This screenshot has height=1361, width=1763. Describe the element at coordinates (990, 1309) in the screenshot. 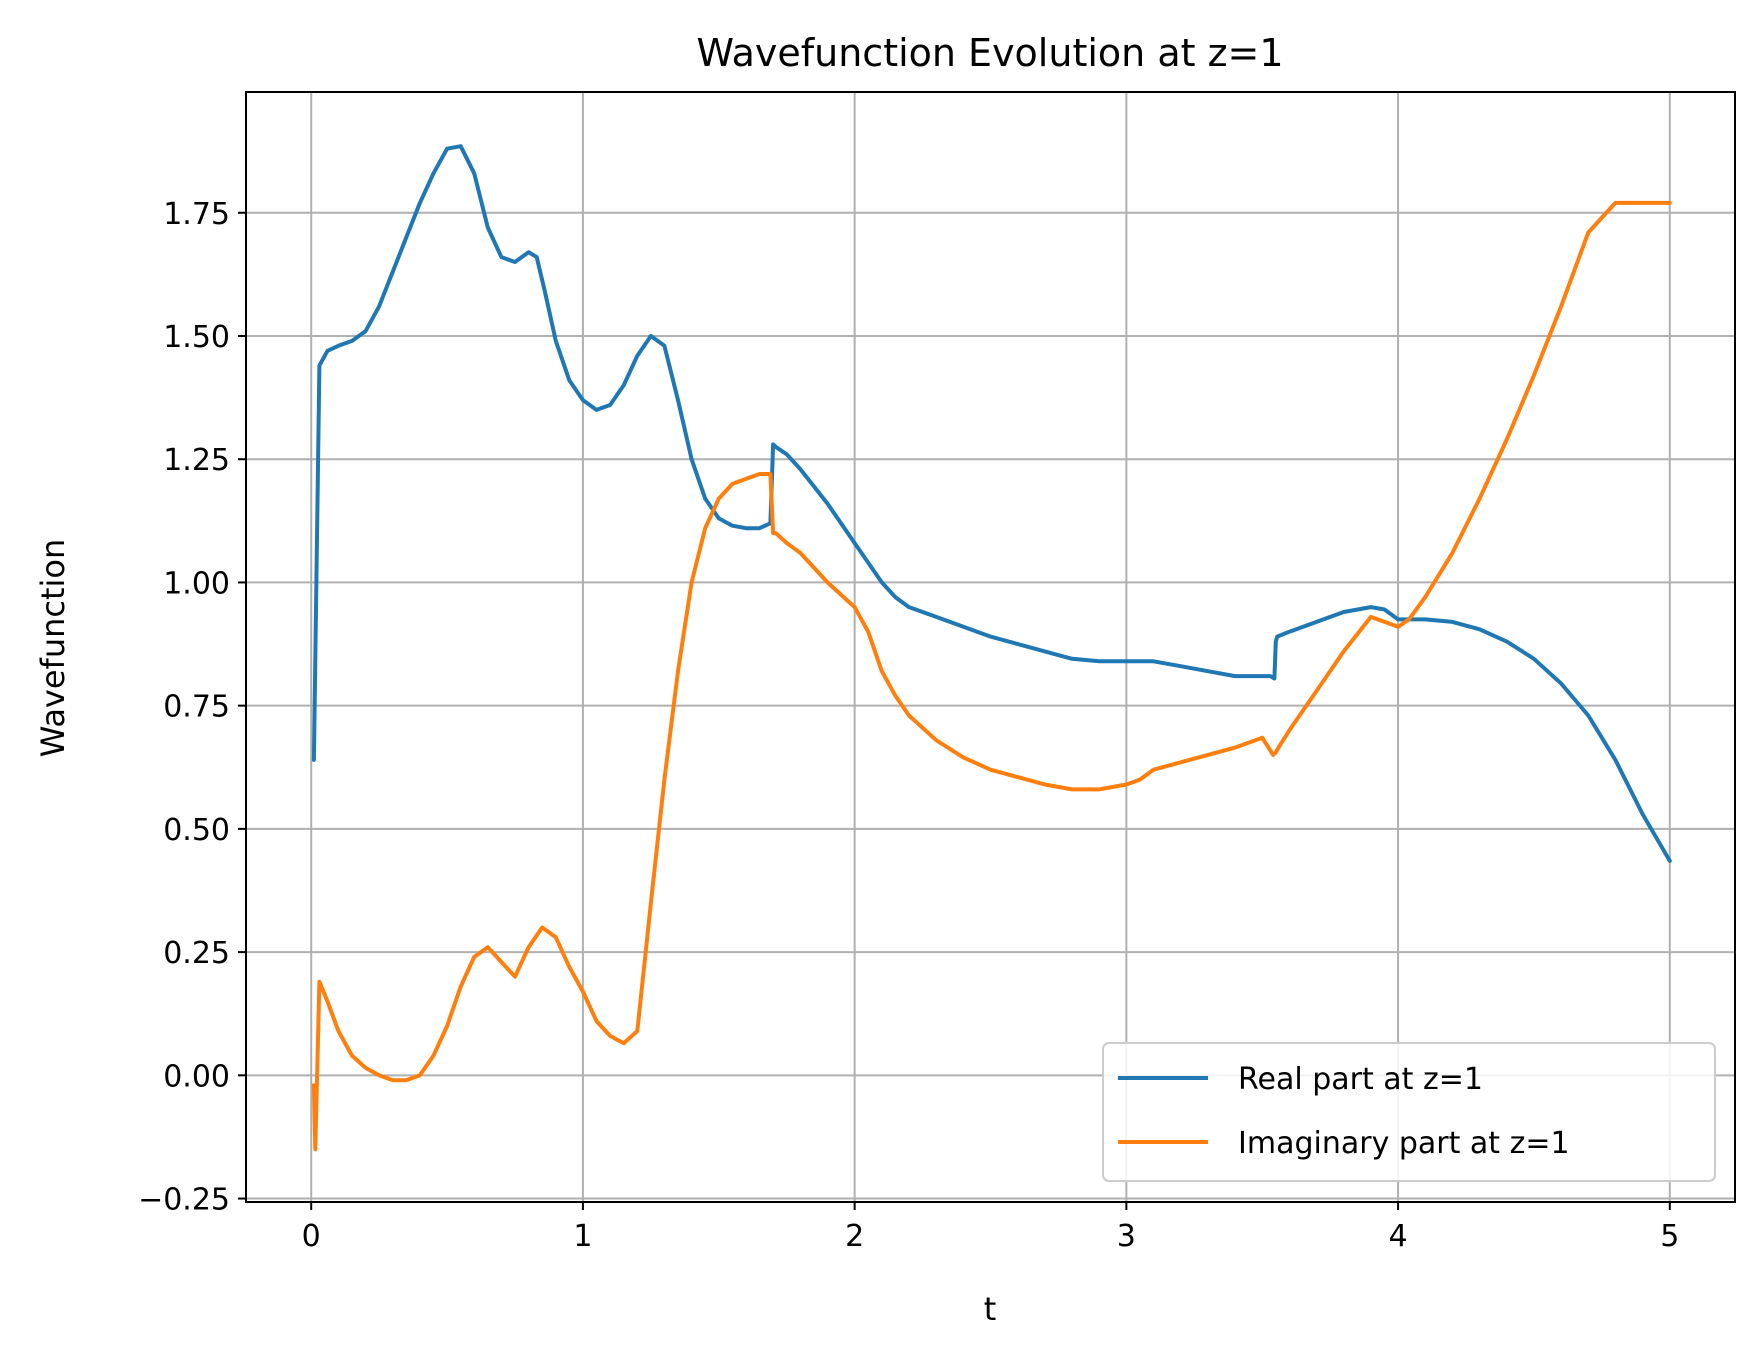

I see `x-axis-label: t` at that location.